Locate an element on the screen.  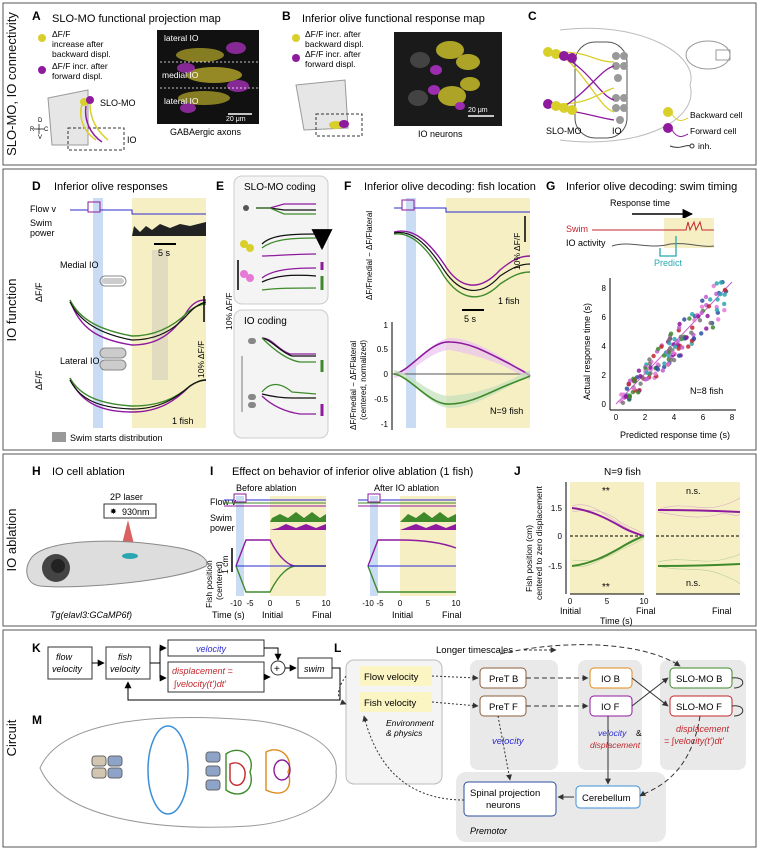
io-label: IO is located at coordinates (617, 131).